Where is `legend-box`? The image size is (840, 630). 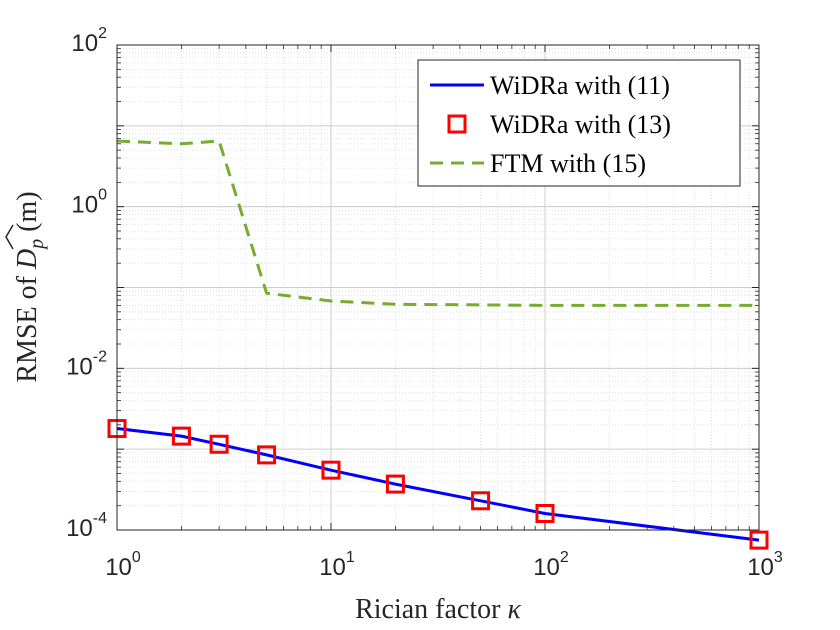 legend-box is located at coordinates (579, 123).